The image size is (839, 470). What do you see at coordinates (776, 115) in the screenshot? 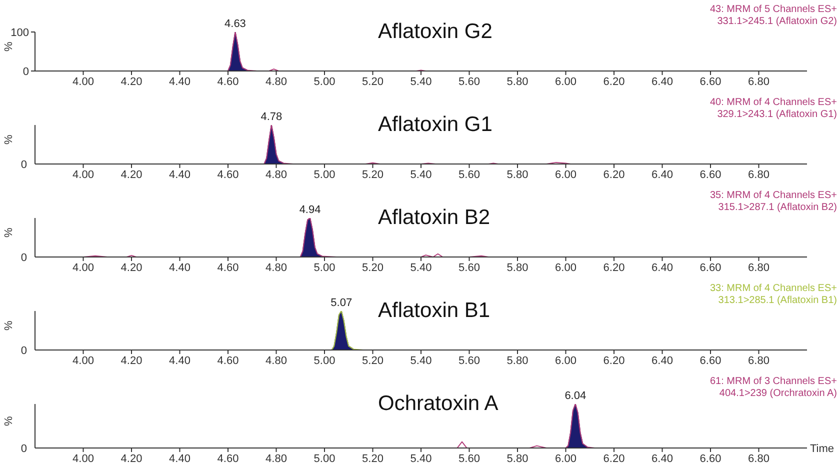
I see `text: 329.1>243.1 (Aflatoxin G1)` at bounding box center [776, 115].